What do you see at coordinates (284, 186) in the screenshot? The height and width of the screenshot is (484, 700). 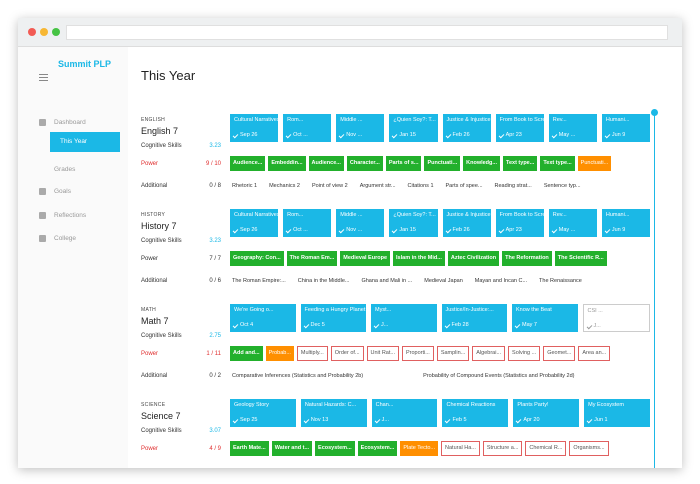 I see `additional-focus: Mechanics 2` at bounding box center [284, 186].